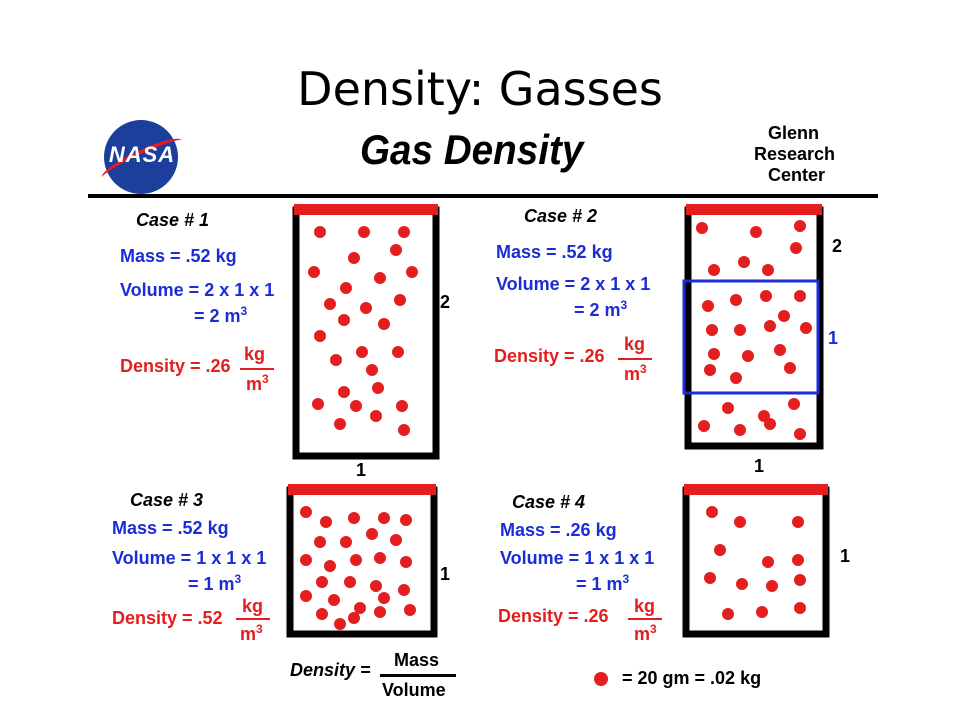 This screenshot has width=960, height=720. What do you see at coordinates (797, 175) in the screenshot?
I see `org-line-3: Center` at bounding box center [797, 175].